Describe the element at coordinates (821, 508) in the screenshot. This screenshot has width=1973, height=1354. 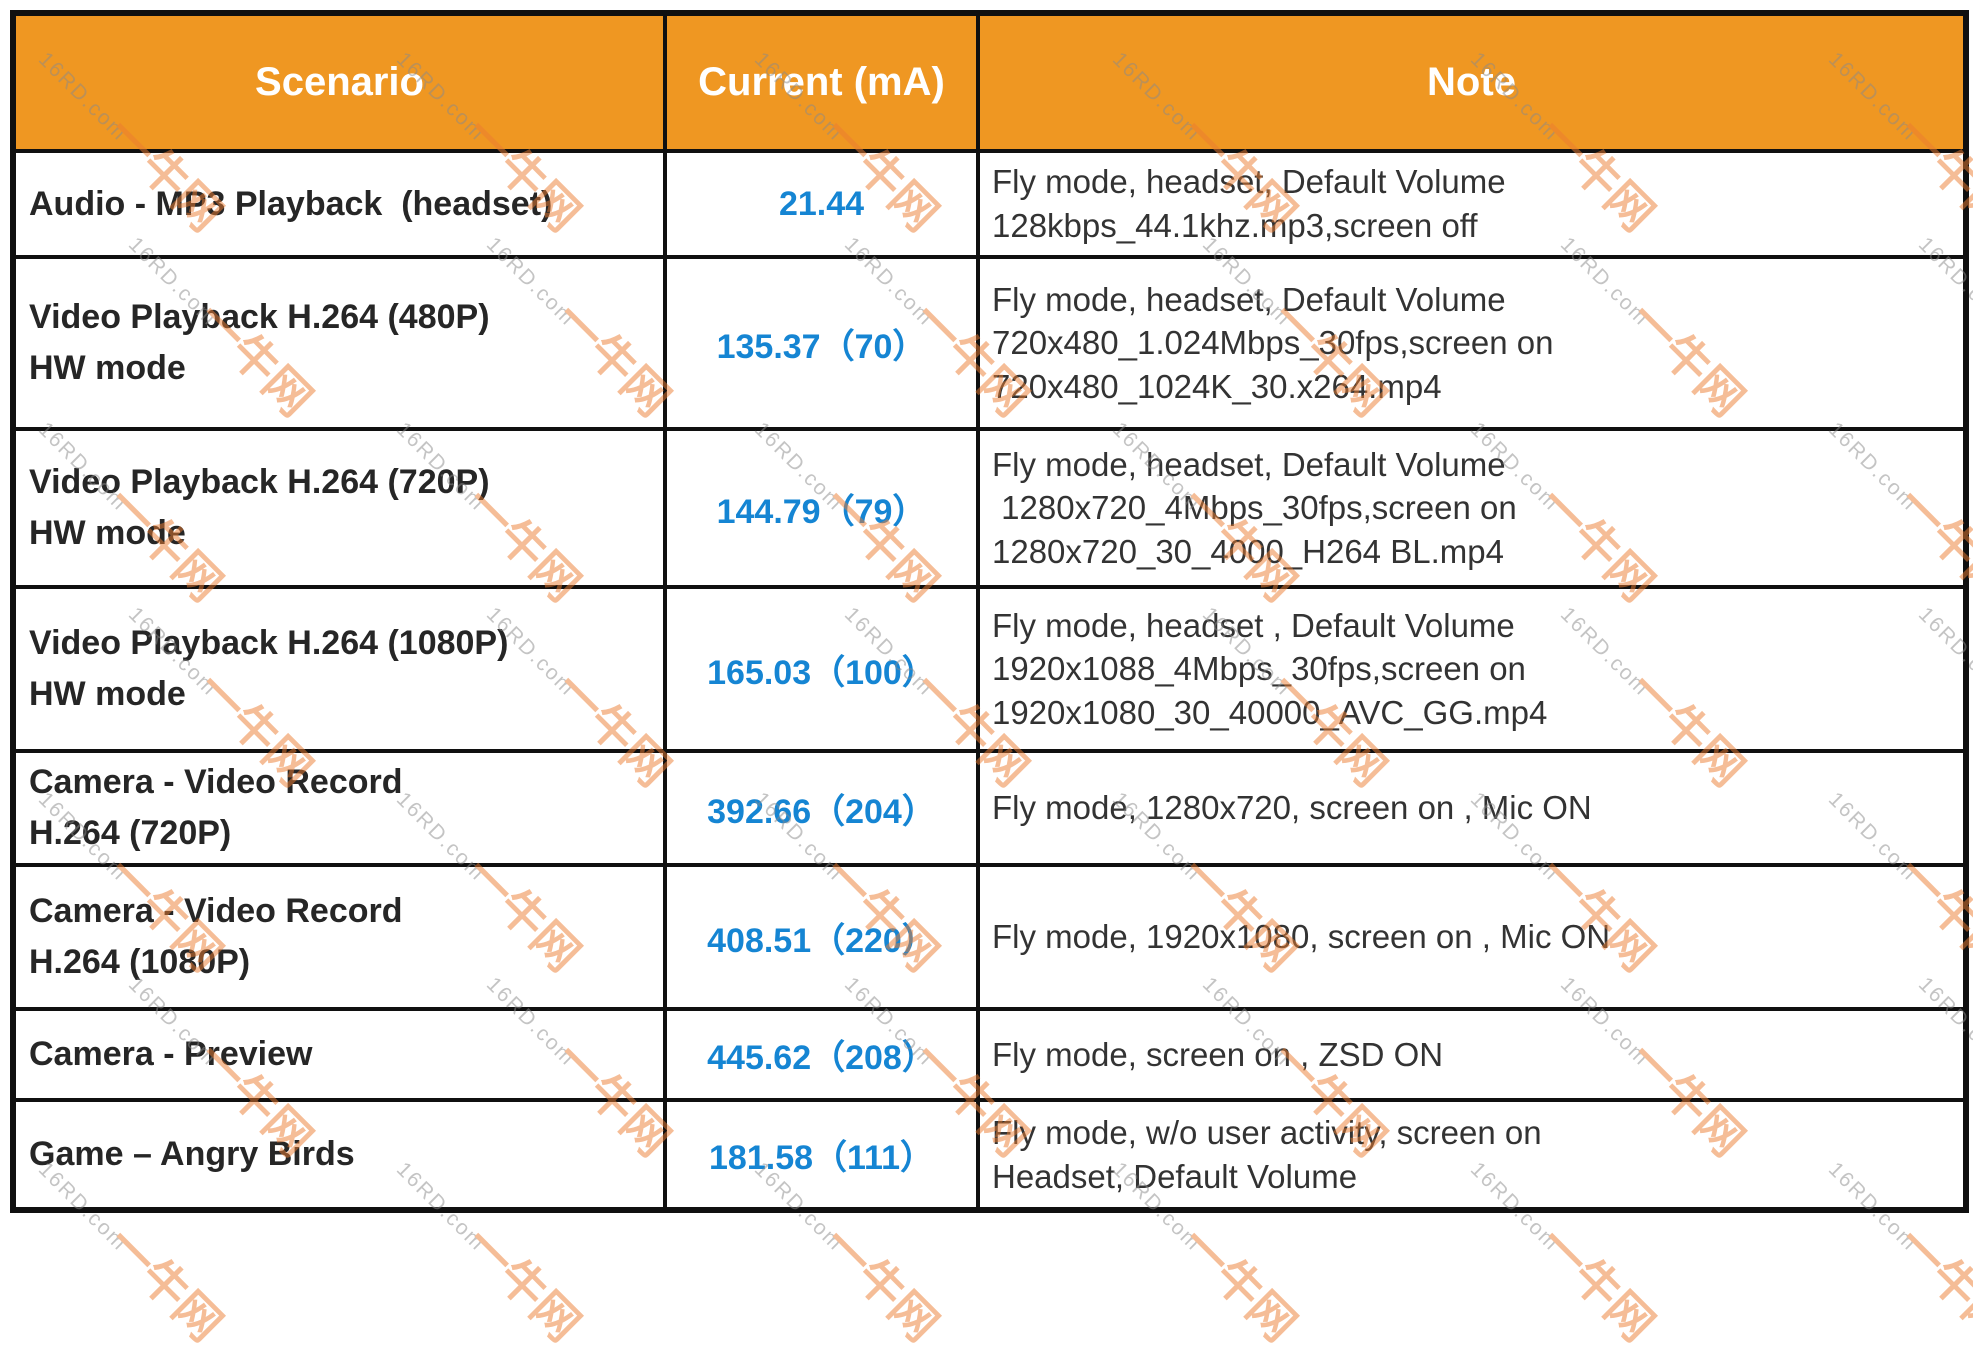
I see `current-value-cell: 144.79（79）` at that location.